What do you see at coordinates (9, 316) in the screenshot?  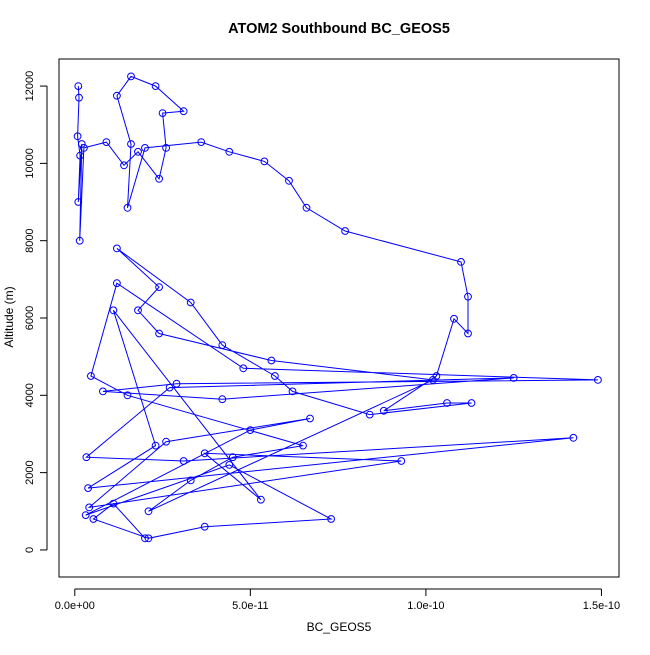 I see `y-axis-label: Altitude (m)` at bounding box center [9, 316].